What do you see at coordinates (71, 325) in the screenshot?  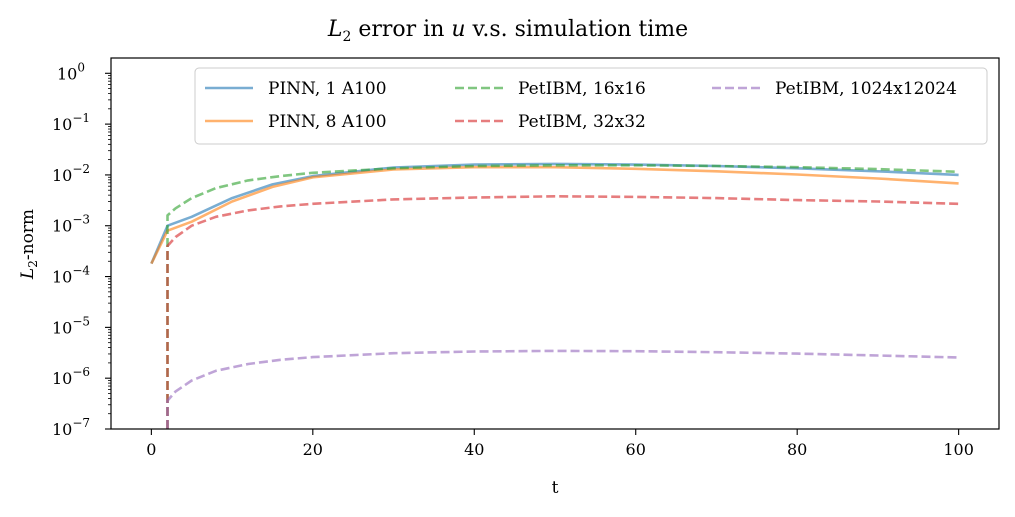 I see `y-tick-label: 10⁻⁵` at bounding box center [71, 325].